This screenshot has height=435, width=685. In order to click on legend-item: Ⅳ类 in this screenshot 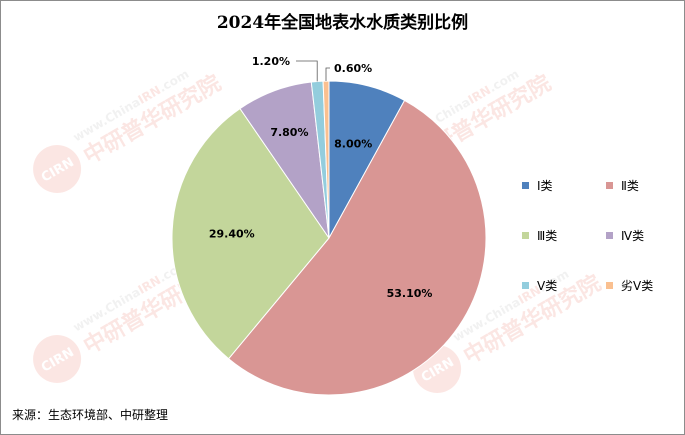, I will do `click(625, 235)`.